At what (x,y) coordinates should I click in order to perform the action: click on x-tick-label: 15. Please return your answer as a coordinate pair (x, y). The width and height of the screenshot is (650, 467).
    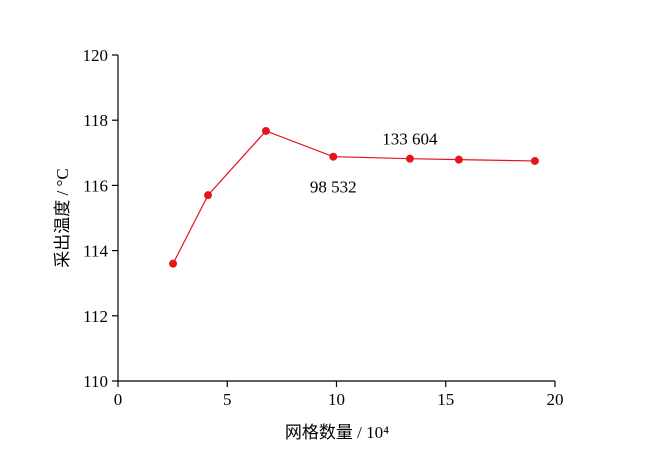
    Looking at the image, I should click on (445, 399).